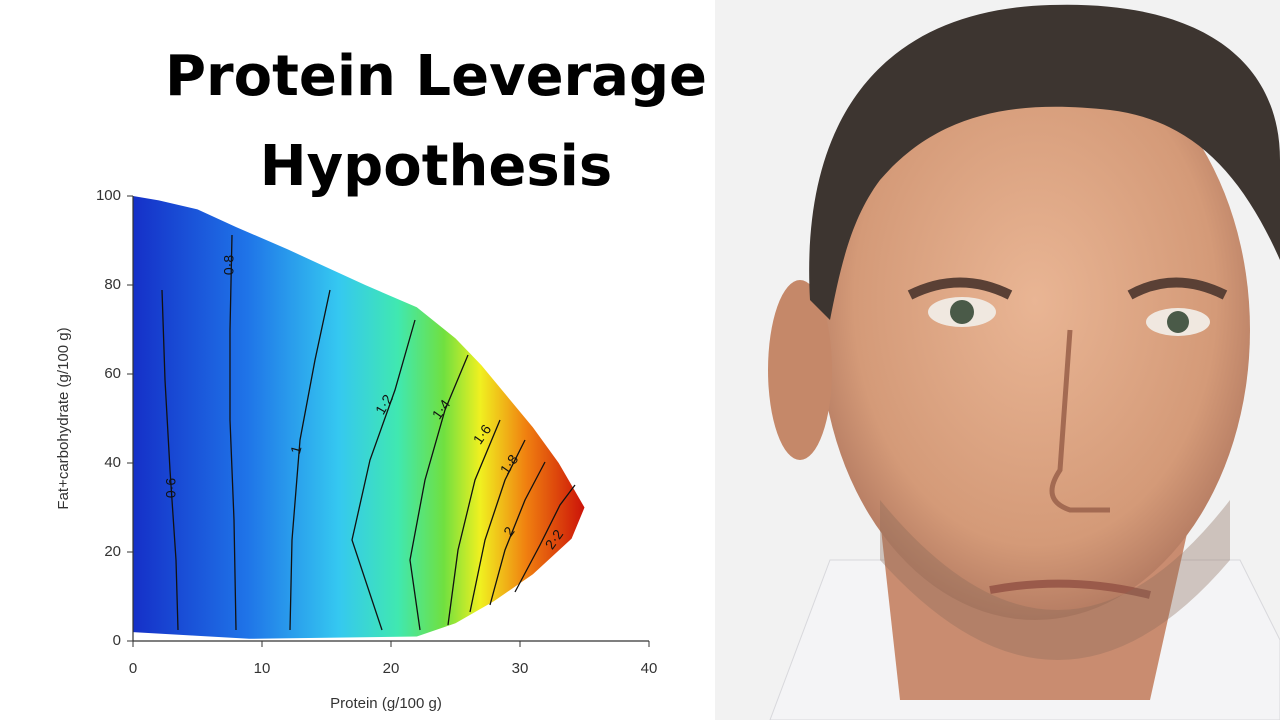  I want to click on x-tick-label: 30, so click(520, 668).